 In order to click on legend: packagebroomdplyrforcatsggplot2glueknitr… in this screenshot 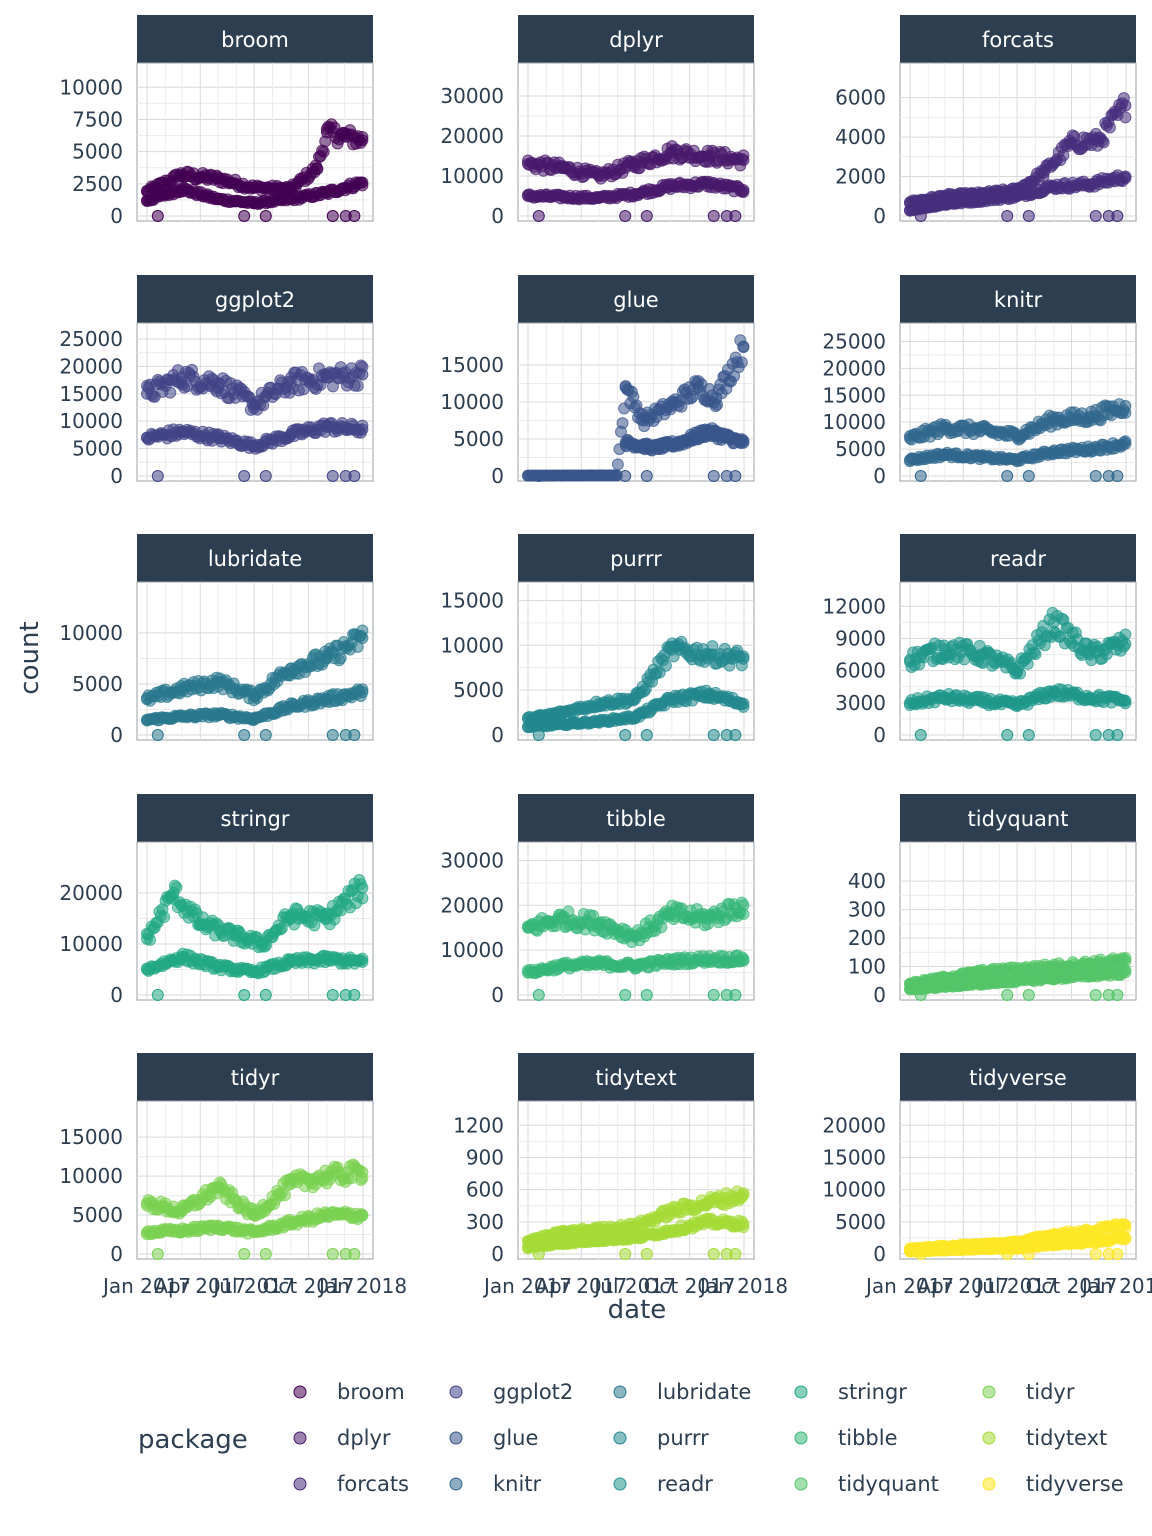, I will do `click(631, 1438)`.